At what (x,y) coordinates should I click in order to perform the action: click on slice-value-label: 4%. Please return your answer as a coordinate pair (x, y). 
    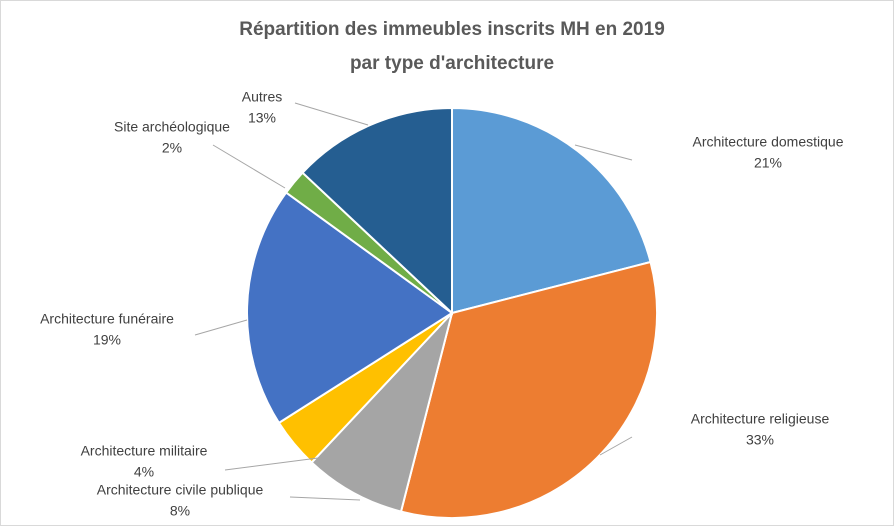
    Looking at the image, I should click on (144, 472).